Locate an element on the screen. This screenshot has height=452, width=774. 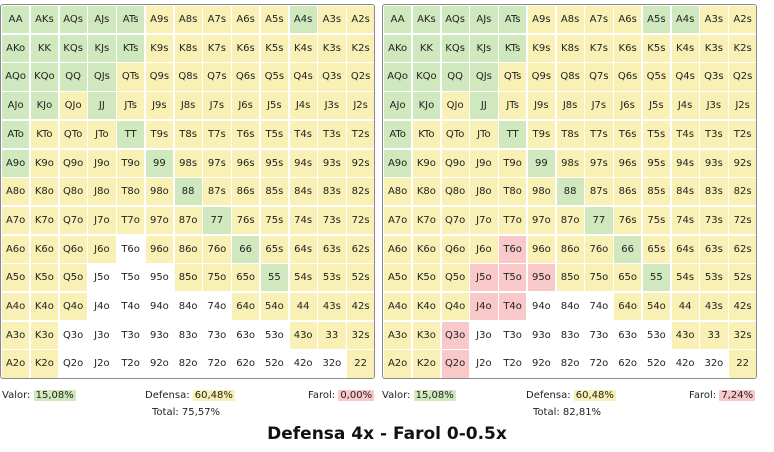
left-hand-cell-J8o: J8o is located at coordinates (102, 192).